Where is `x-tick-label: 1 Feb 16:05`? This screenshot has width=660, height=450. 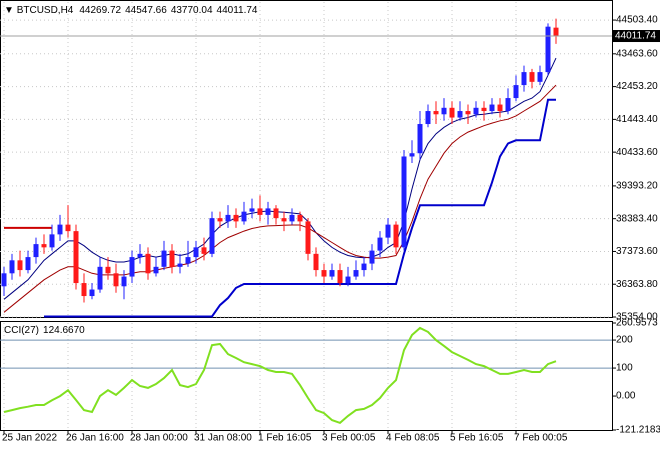
x-tick-label: 1 Feb 16:05 is located at coordinates (285, 438).